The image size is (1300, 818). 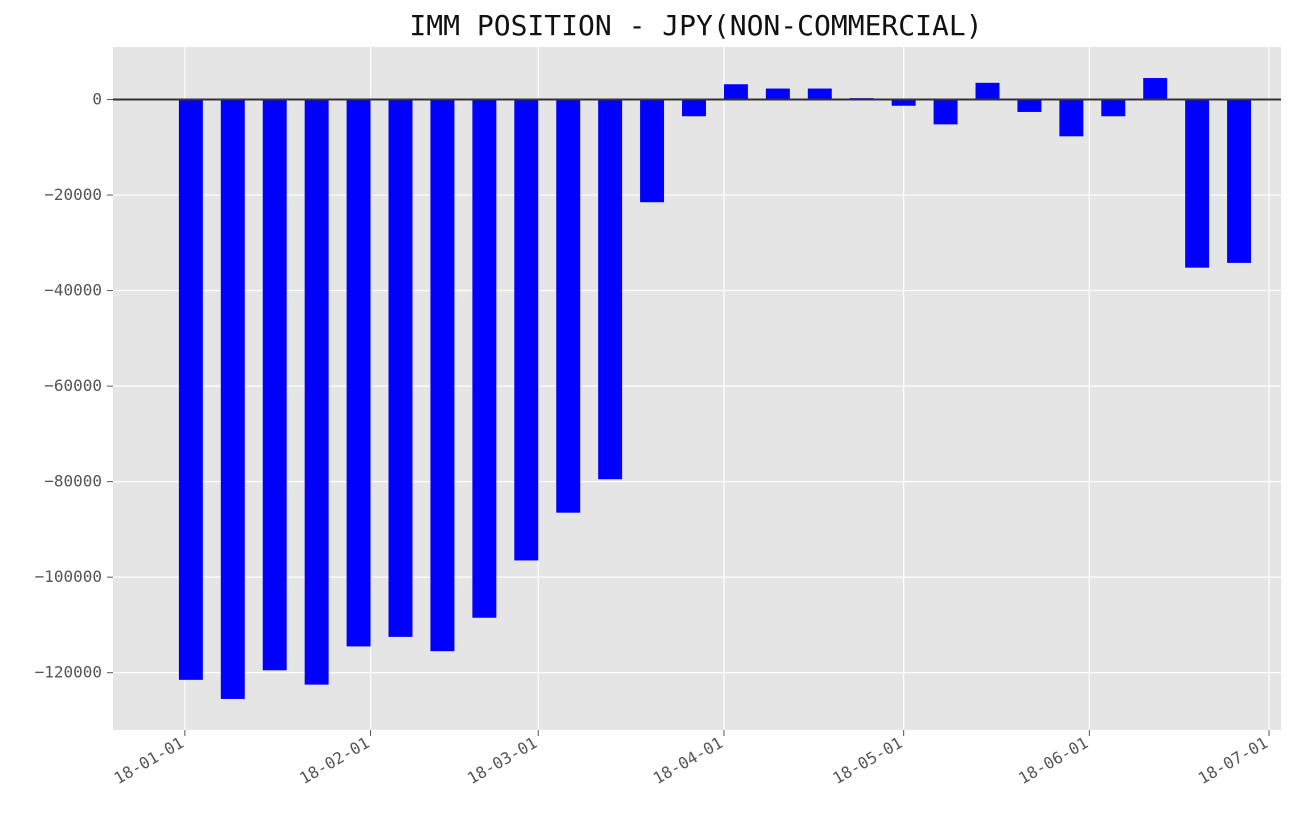 What do you see at coordinates (73, 194) in the screenshot?
I see `y-tick-label: −20000` at bounding box center [73, 194].